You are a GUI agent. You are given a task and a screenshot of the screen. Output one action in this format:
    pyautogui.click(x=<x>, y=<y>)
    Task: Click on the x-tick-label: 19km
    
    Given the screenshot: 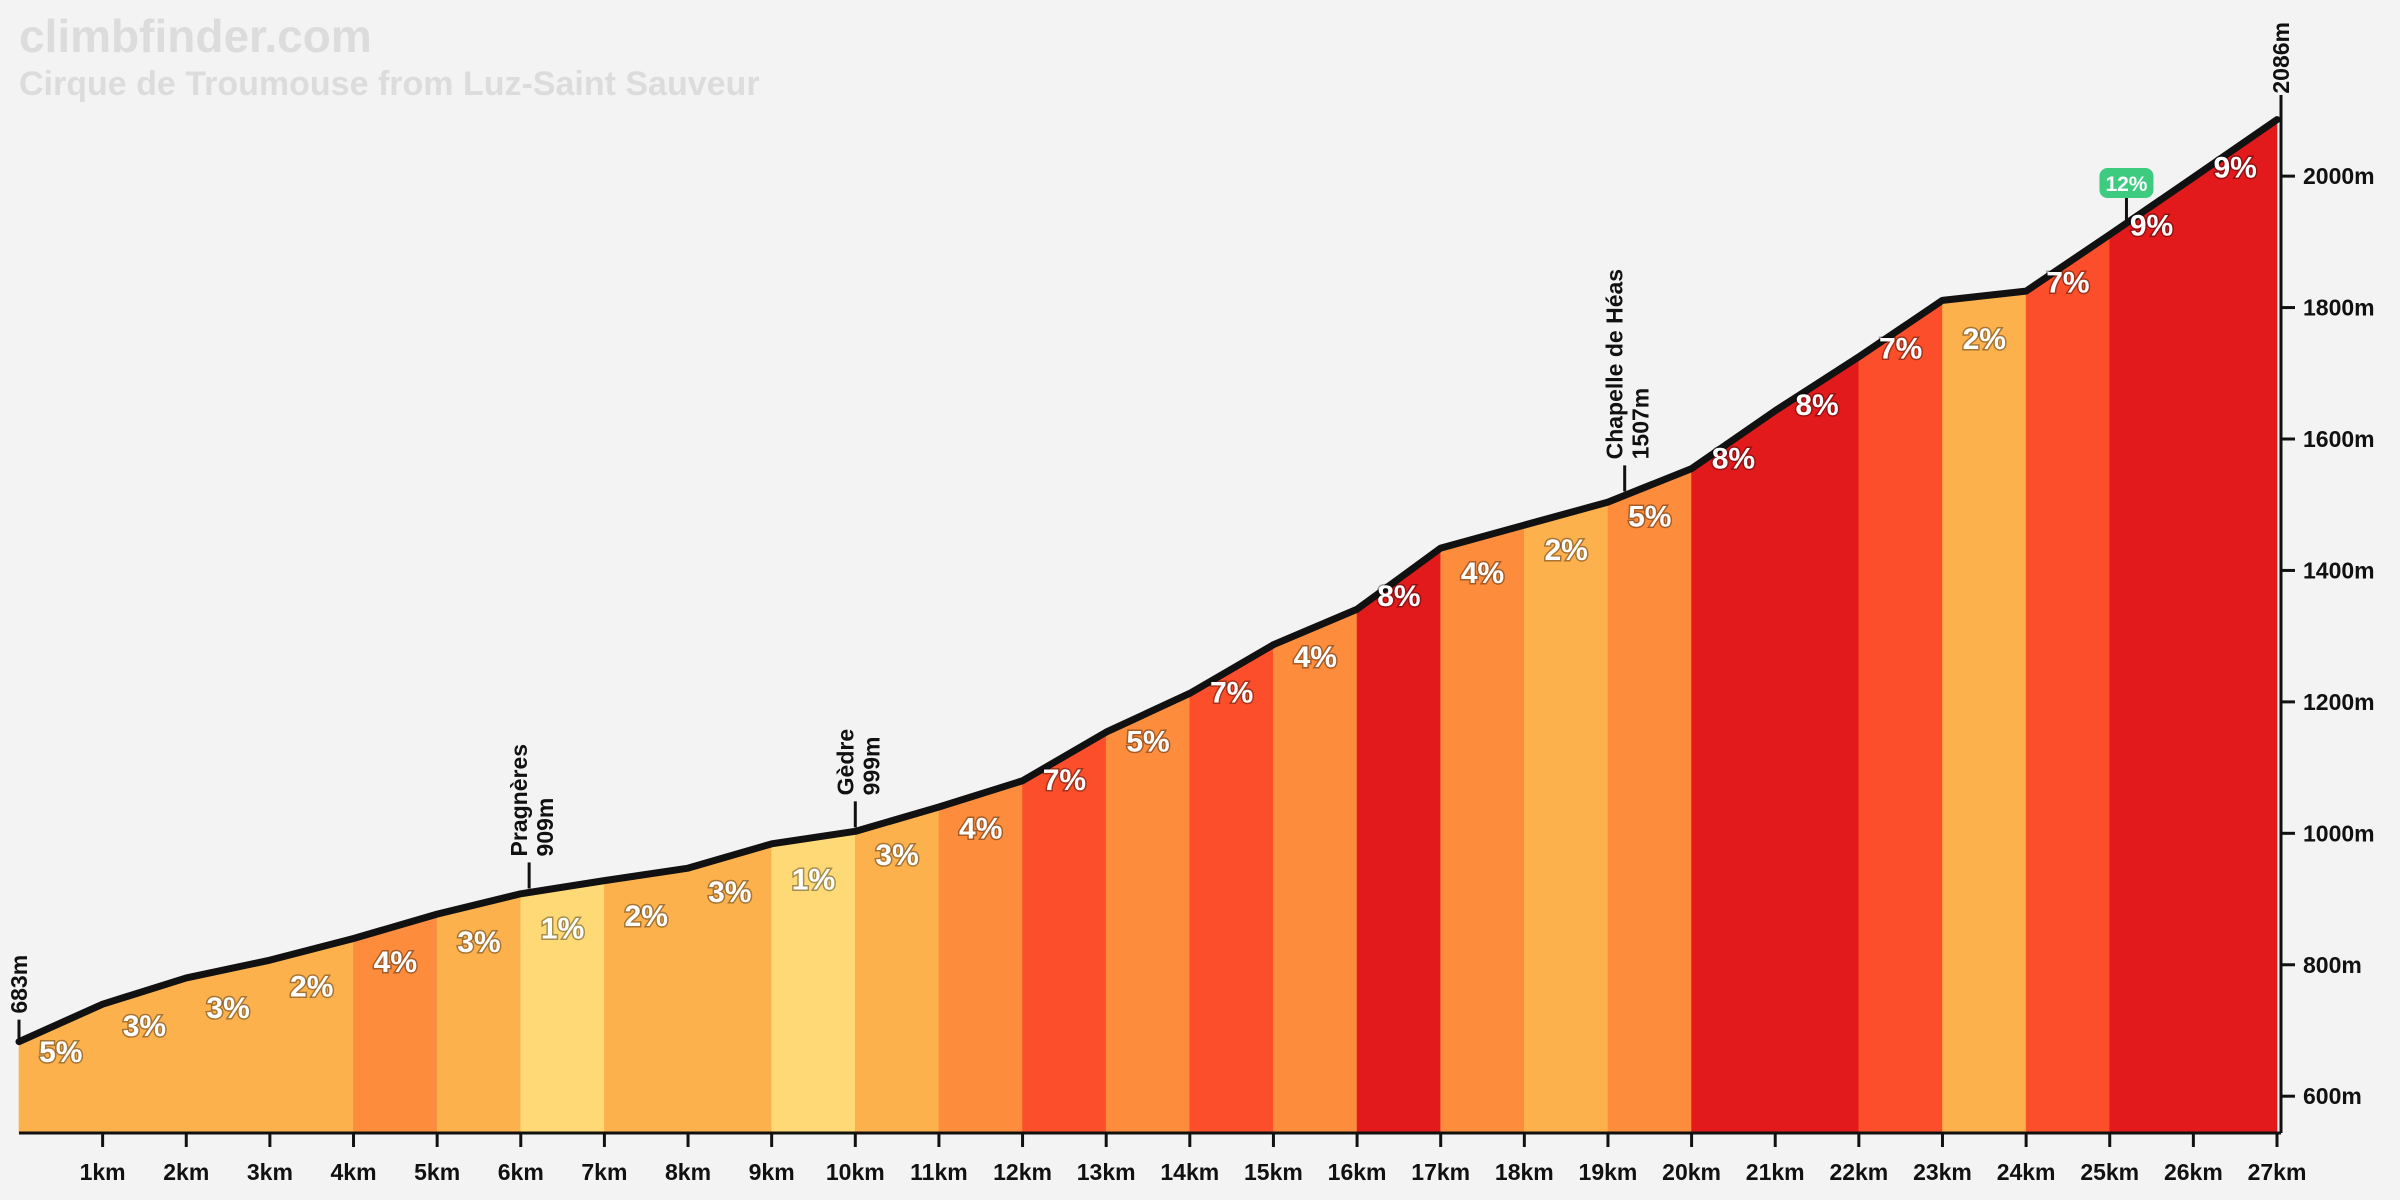 What is the action you would take?
    pyautogui.click(x=1608, y=1172)
    